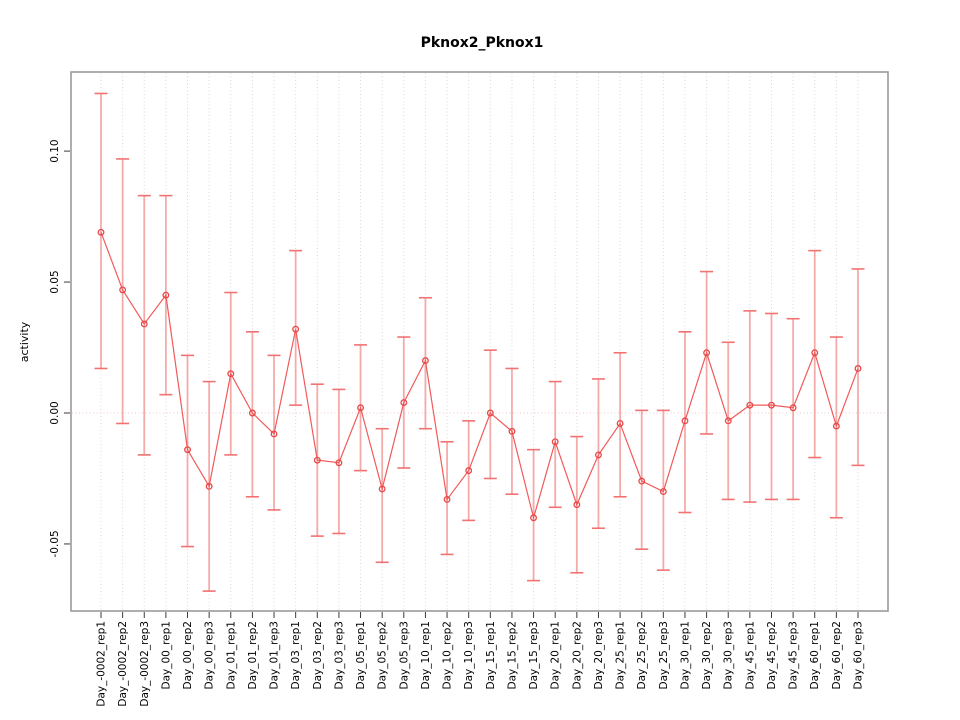  What do you see at coordinates (275, 655) in the screenshot?
I see `x-tick-label: Day_01_rep3` at bounding box center [275, 655].